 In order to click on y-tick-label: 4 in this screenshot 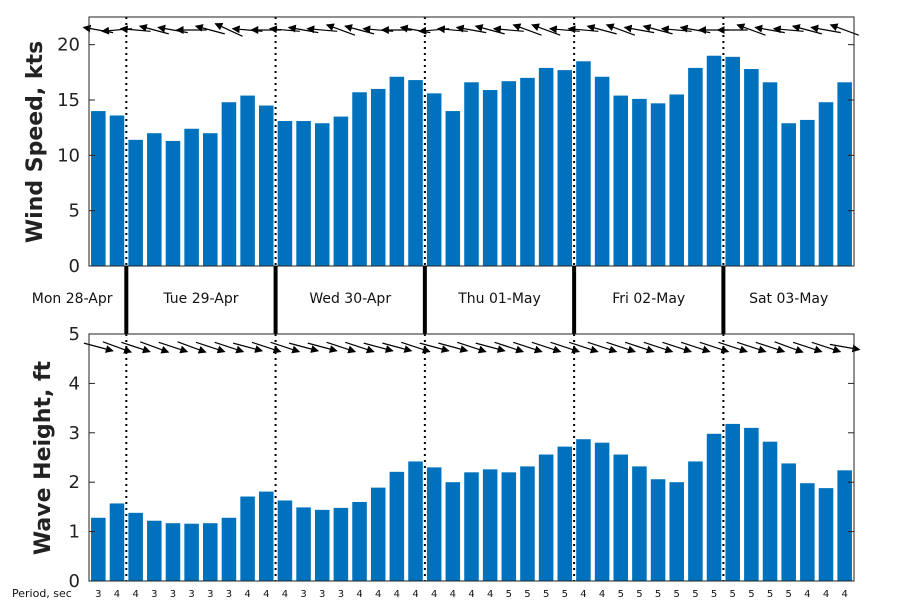, I will do `click(74, 383)`.